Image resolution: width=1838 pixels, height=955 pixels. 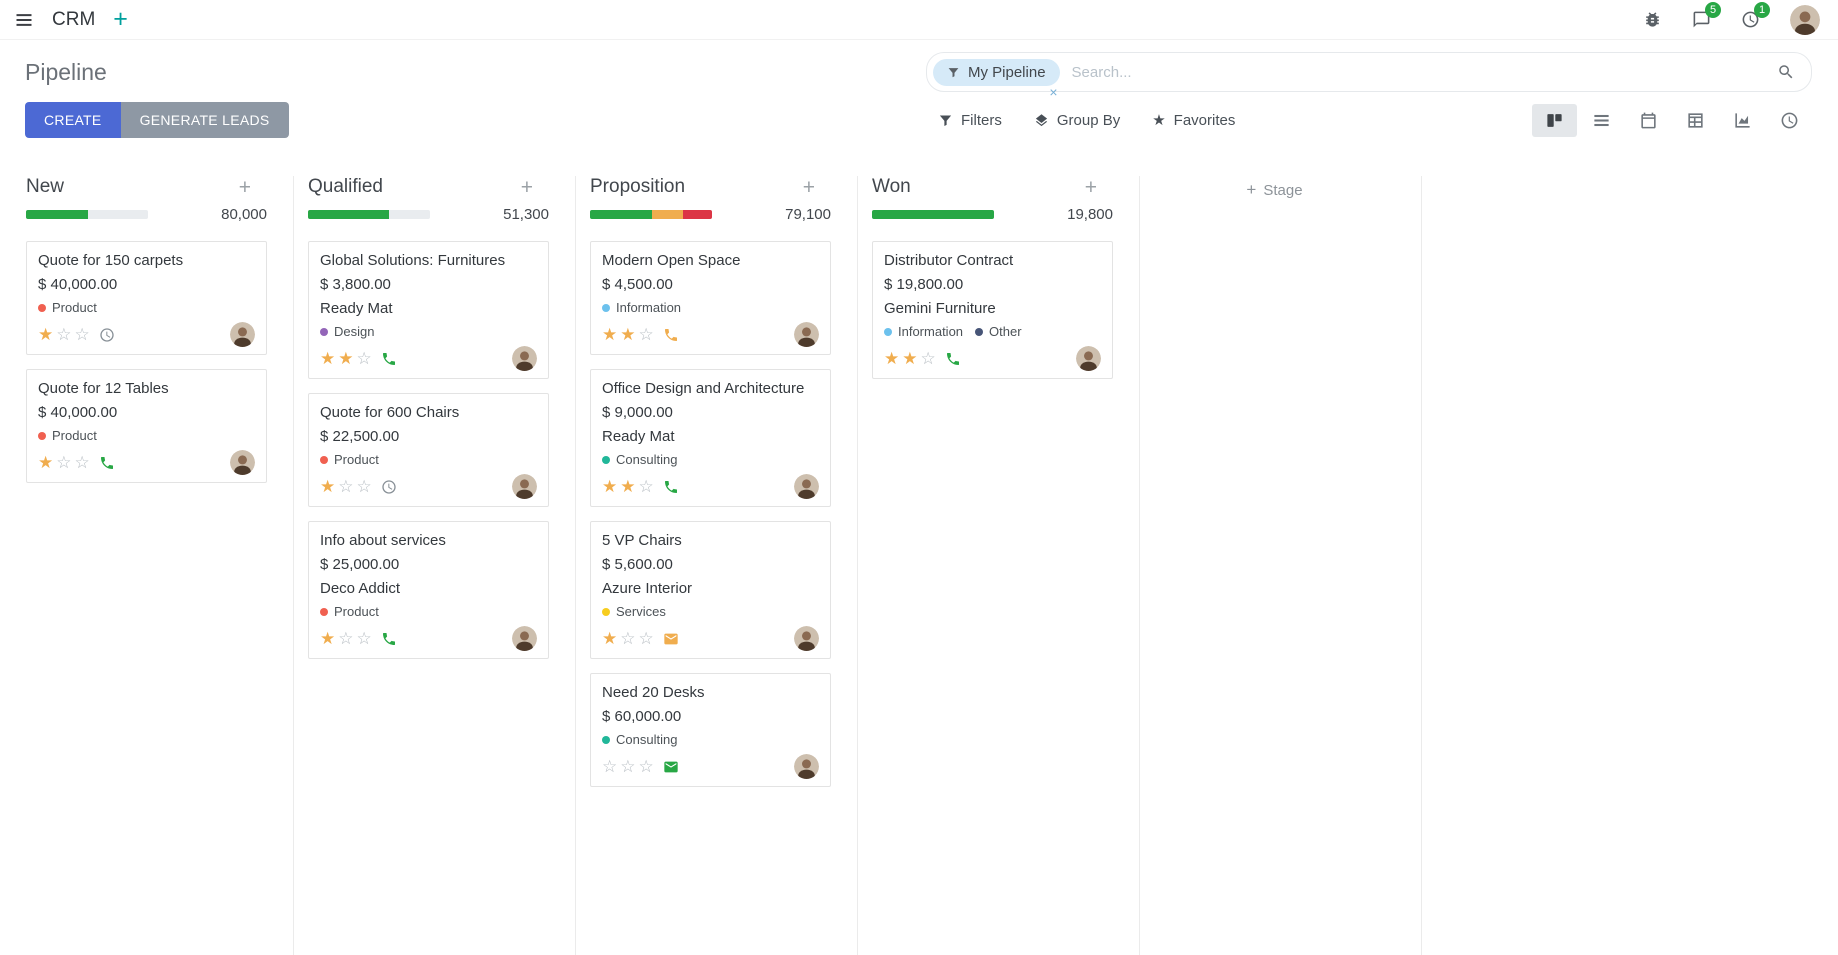 I want to click on card-amount: $ 9,000.00, so click(x=637, y=412).